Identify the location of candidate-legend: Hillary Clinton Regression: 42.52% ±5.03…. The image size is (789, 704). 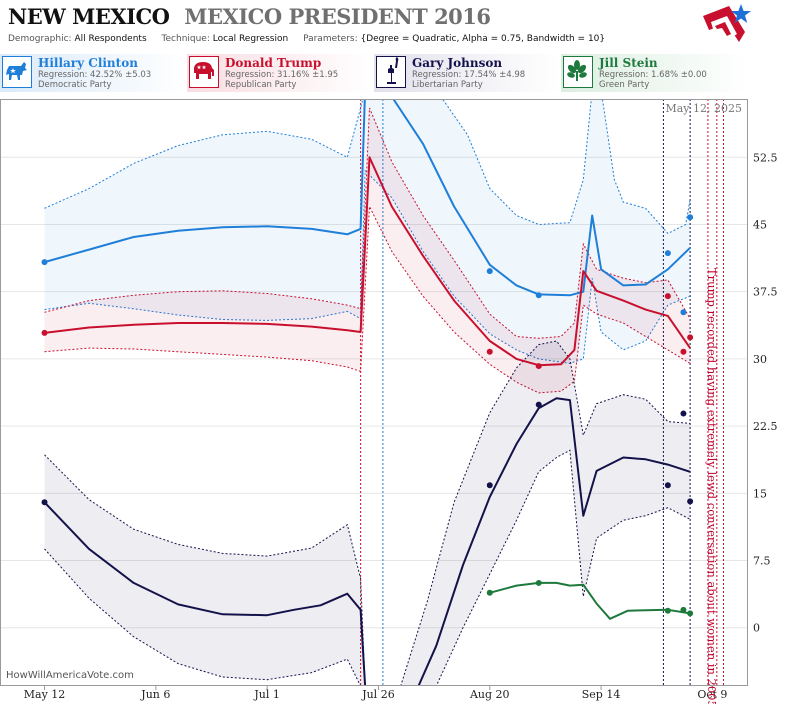
(394, 73).